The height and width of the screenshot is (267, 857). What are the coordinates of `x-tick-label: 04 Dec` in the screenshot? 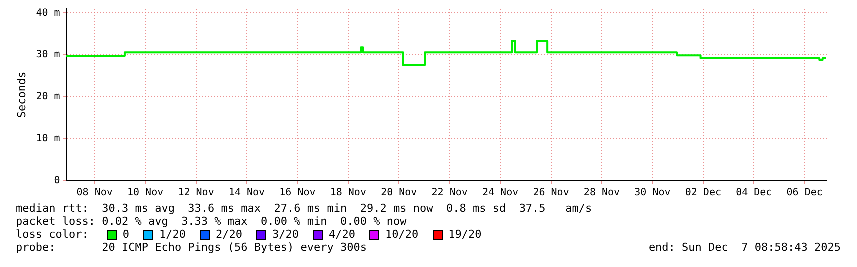 It's located at (754, 193).